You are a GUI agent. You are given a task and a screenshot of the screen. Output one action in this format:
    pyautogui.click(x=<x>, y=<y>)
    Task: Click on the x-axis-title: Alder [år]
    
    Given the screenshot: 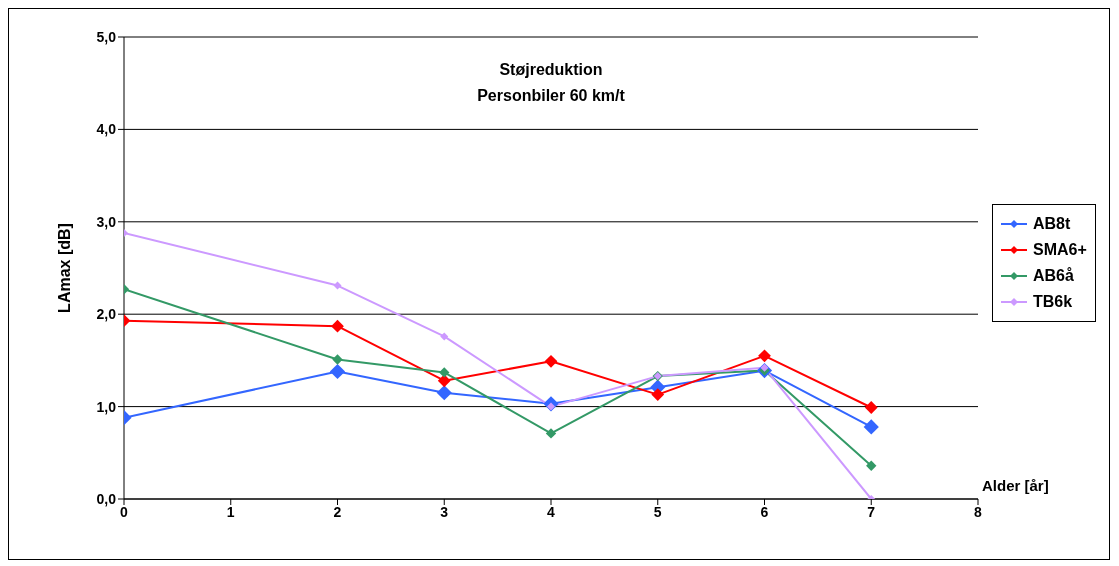 What is the action you would take?
    pyautogui.click(x=1015, y=485)
    